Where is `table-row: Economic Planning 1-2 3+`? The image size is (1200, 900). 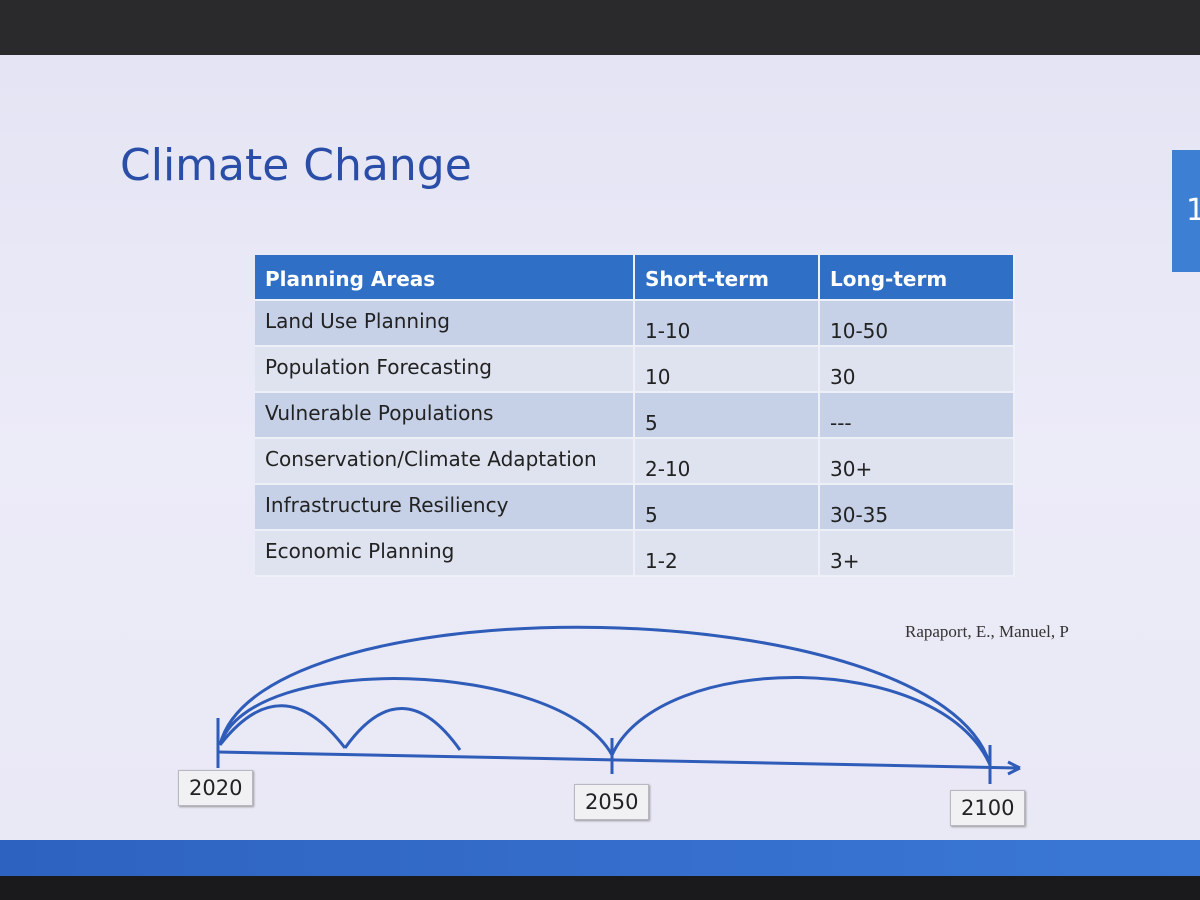
table-row: Economic Planning 1-2 3+ is located at coordinates (635, 554).